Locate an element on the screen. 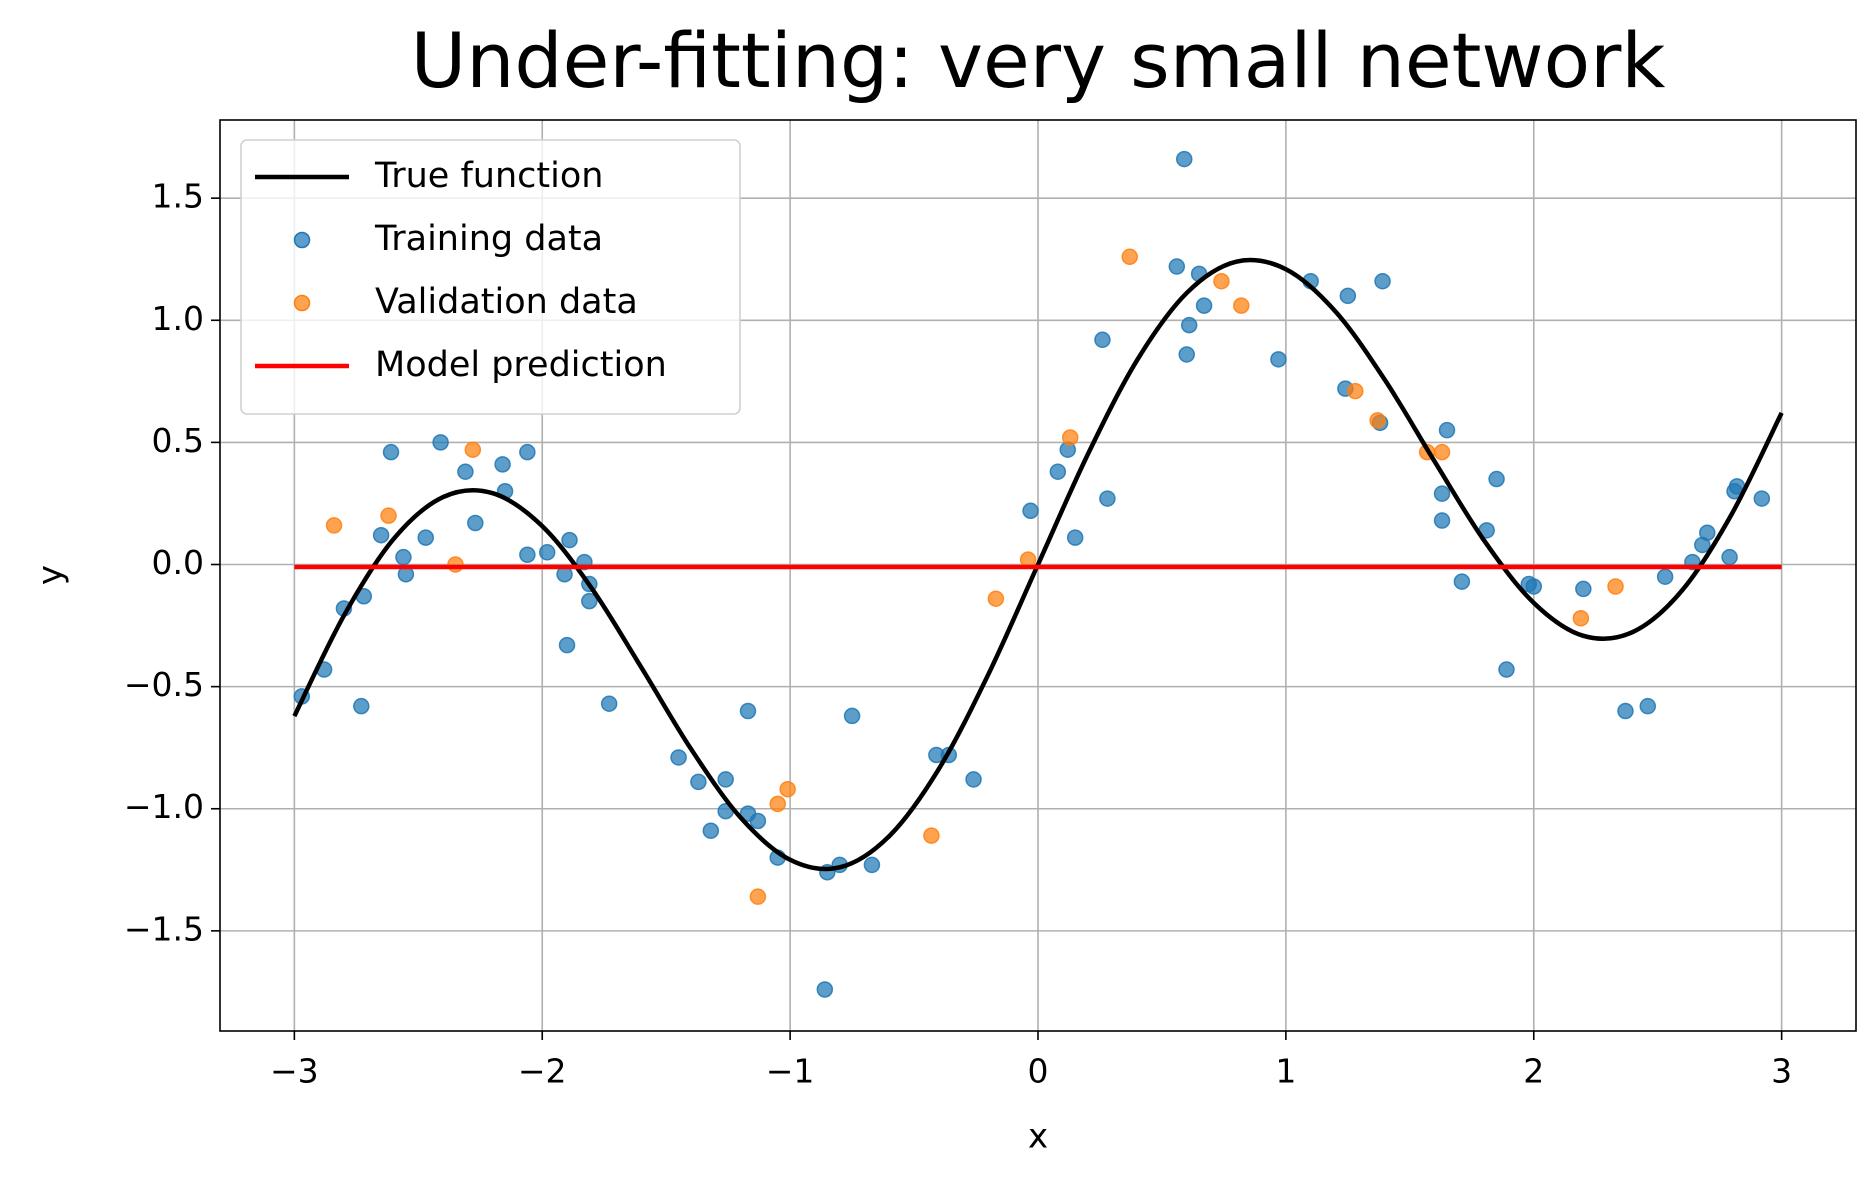  y-tick-label: 1.0 is located at coordinates (178, 318).